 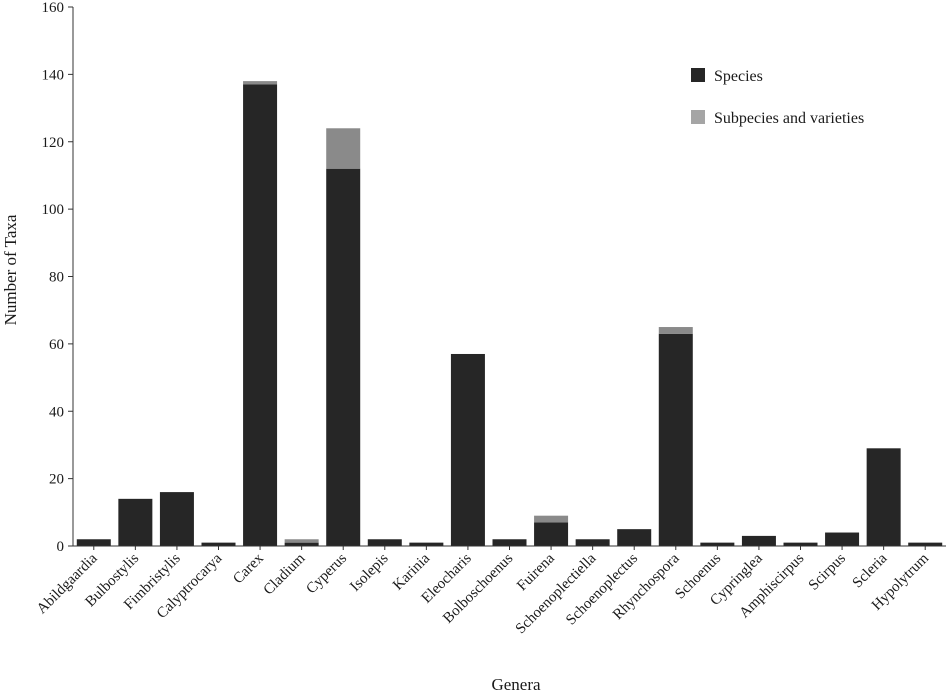 What do you see at coordinates (426, 544) in the screenshot?
I see `bar-species-karinia` at bounding box center [426, 544].